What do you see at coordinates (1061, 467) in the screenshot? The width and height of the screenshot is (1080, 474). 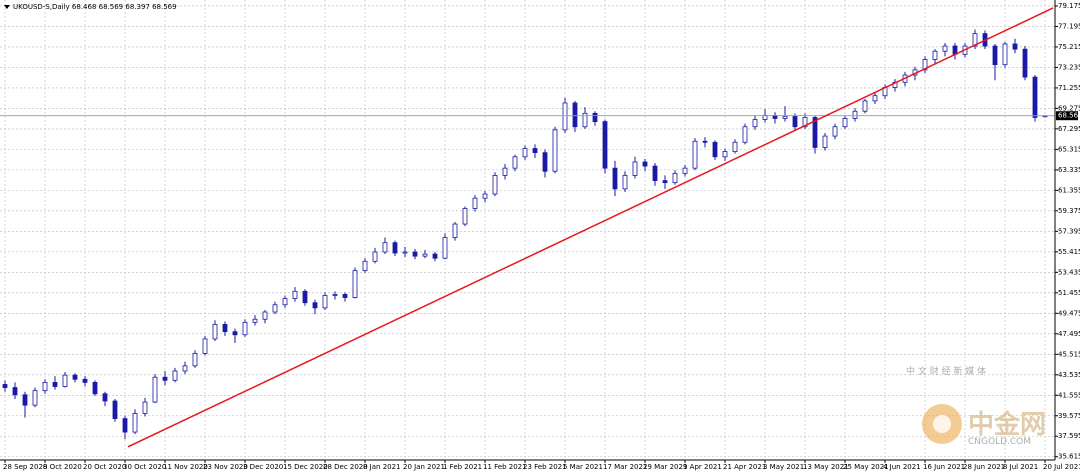 I see `x-tick-label: 20 Jul 2021` at bounding box center [1061, 467].